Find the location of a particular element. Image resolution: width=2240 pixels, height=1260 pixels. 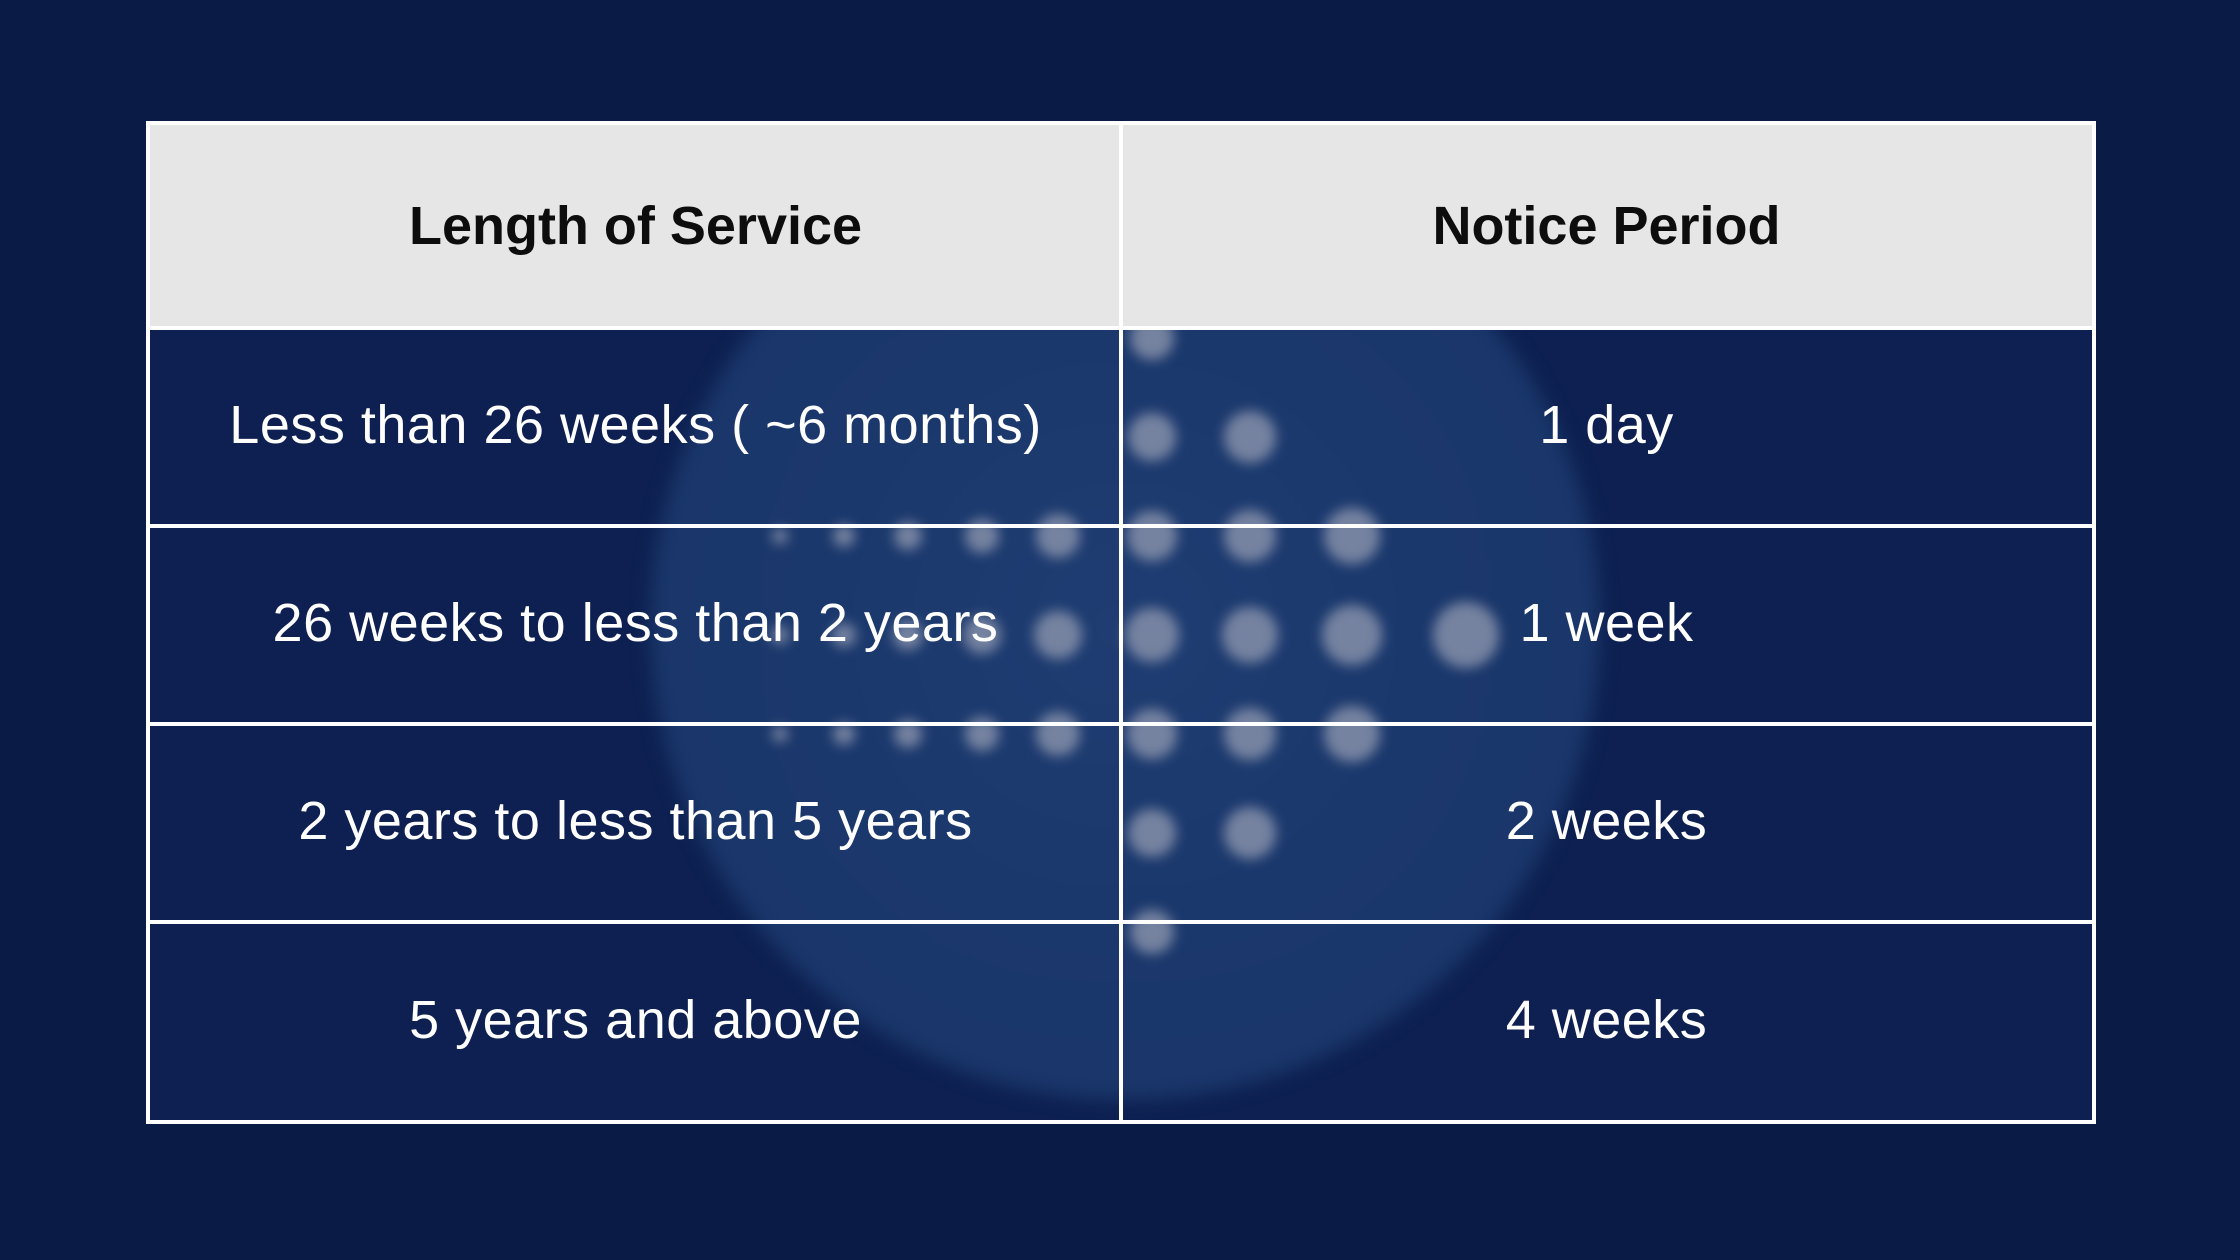

cell-length-of-service-row4: 5 years and above is located at coordinates (635, 1020).